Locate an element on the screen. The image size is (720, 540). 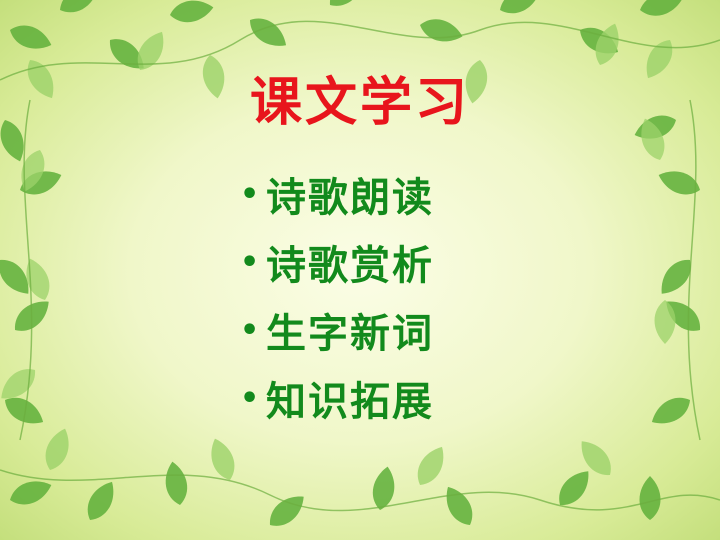
list-item: • 诗歌赏析 is located at coordinates (337, 262).